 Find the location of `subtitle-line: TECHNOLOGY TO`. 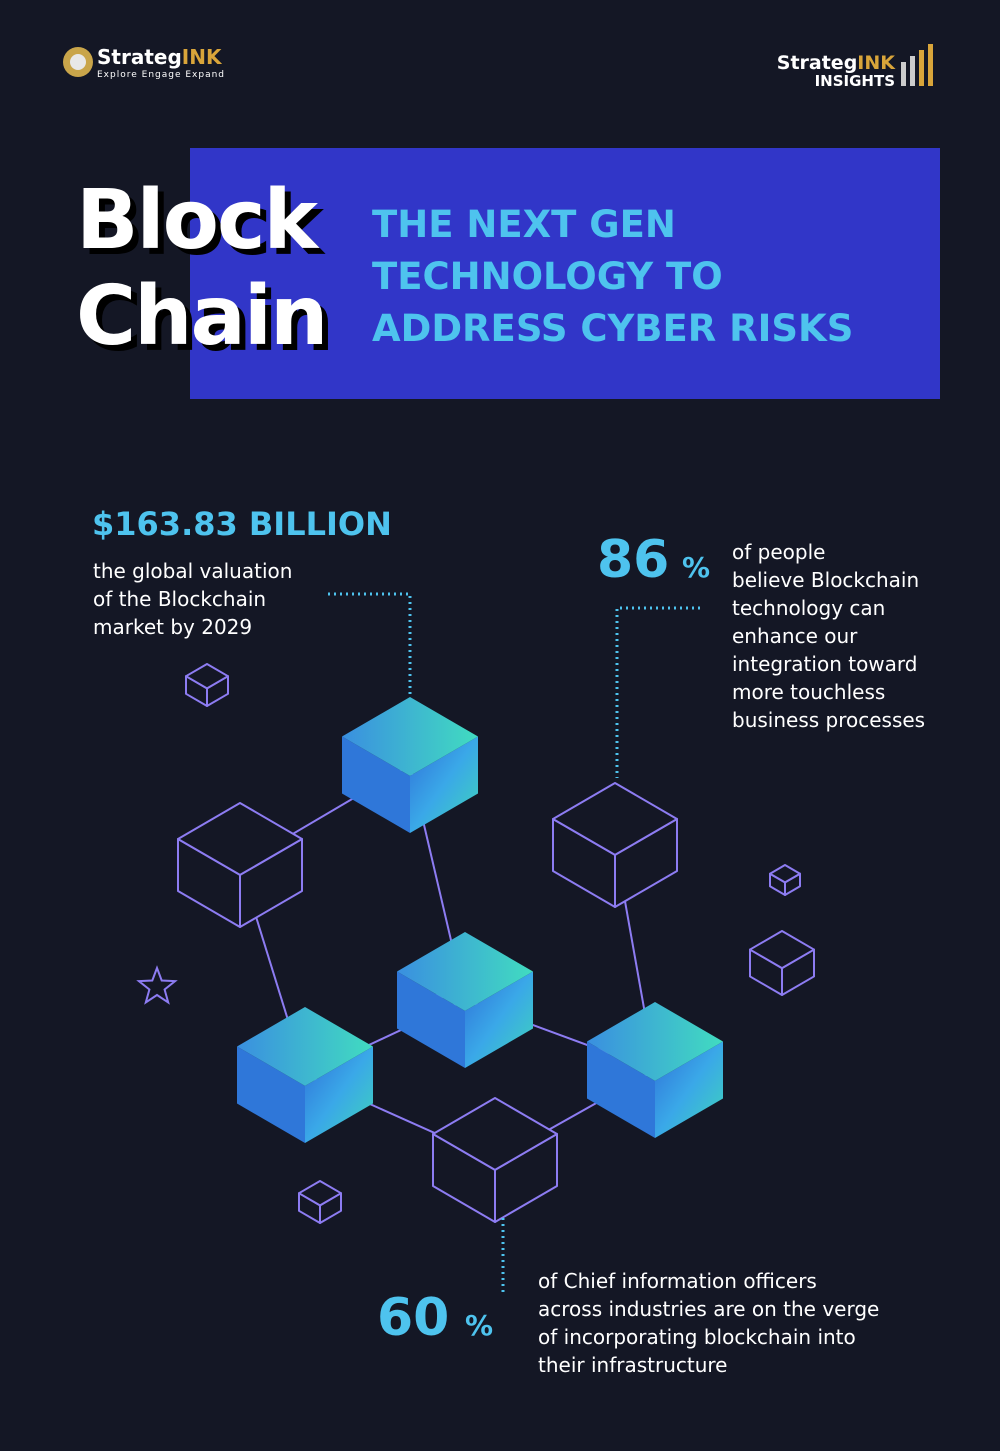

subtitle-line: TECHNOLOGY TO is located at coordinates (547, 276).